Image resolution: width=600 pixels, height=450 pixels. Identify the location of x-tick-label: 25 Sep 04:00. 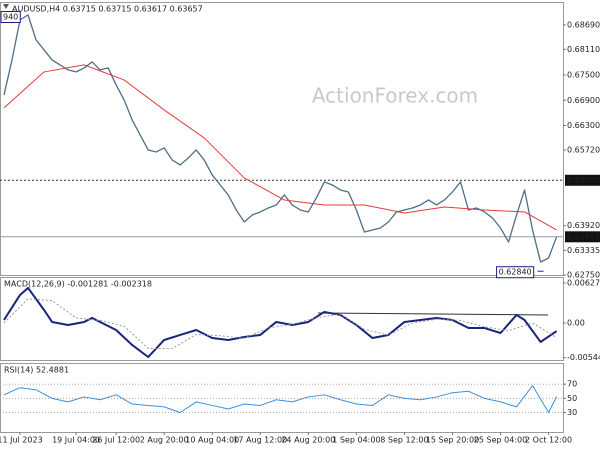
(500, 440).